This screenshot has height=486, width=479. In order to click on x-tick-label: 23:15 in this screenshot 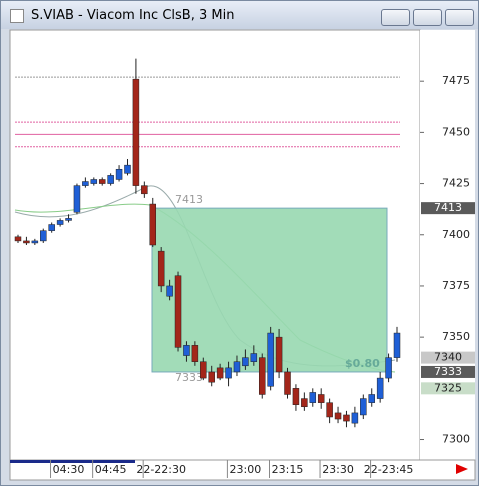, I will do `click(288, 469)`.